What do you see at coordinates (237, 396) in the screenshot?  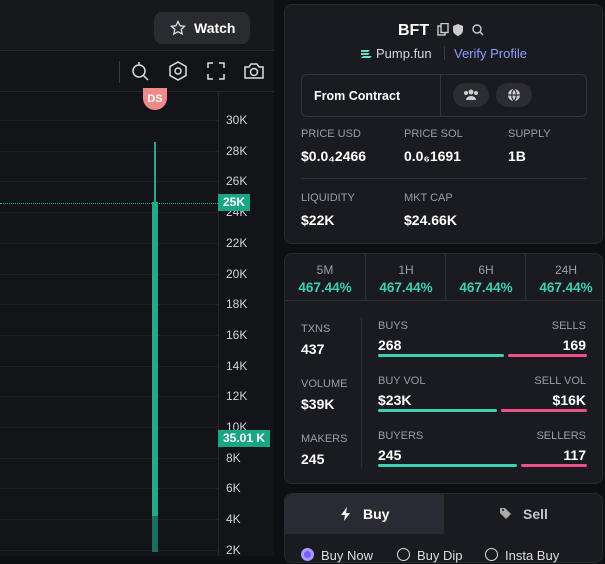 I see `axis-label: 12K` at bounding box center [237, 396].